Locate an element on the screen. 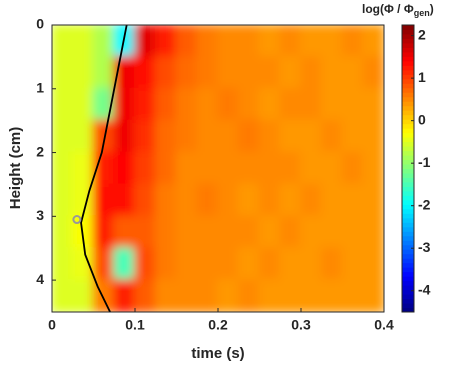 The height and width of the screenshot is (367, 457). x-tick-label: 0.4 is located at coordinates (384, 325).